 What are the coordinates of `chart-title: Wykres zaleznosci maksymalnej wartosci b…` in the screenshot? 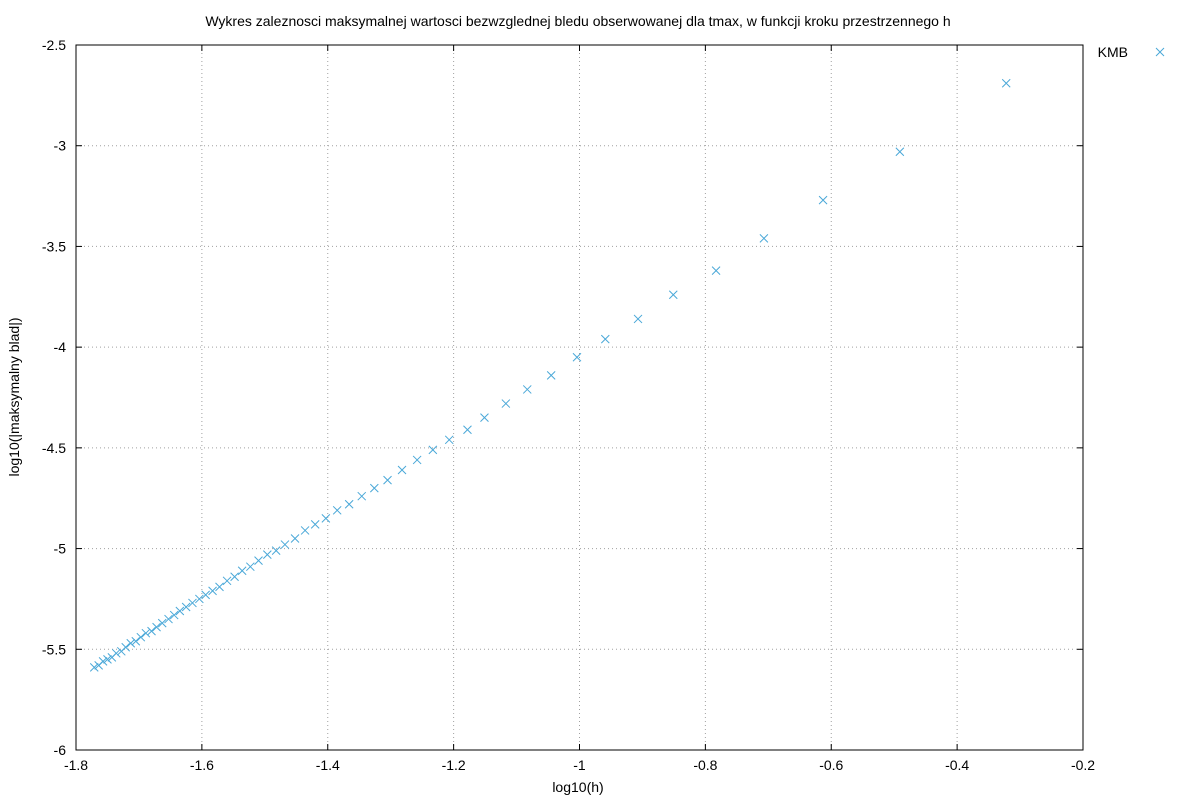 It's located at (577, 21).